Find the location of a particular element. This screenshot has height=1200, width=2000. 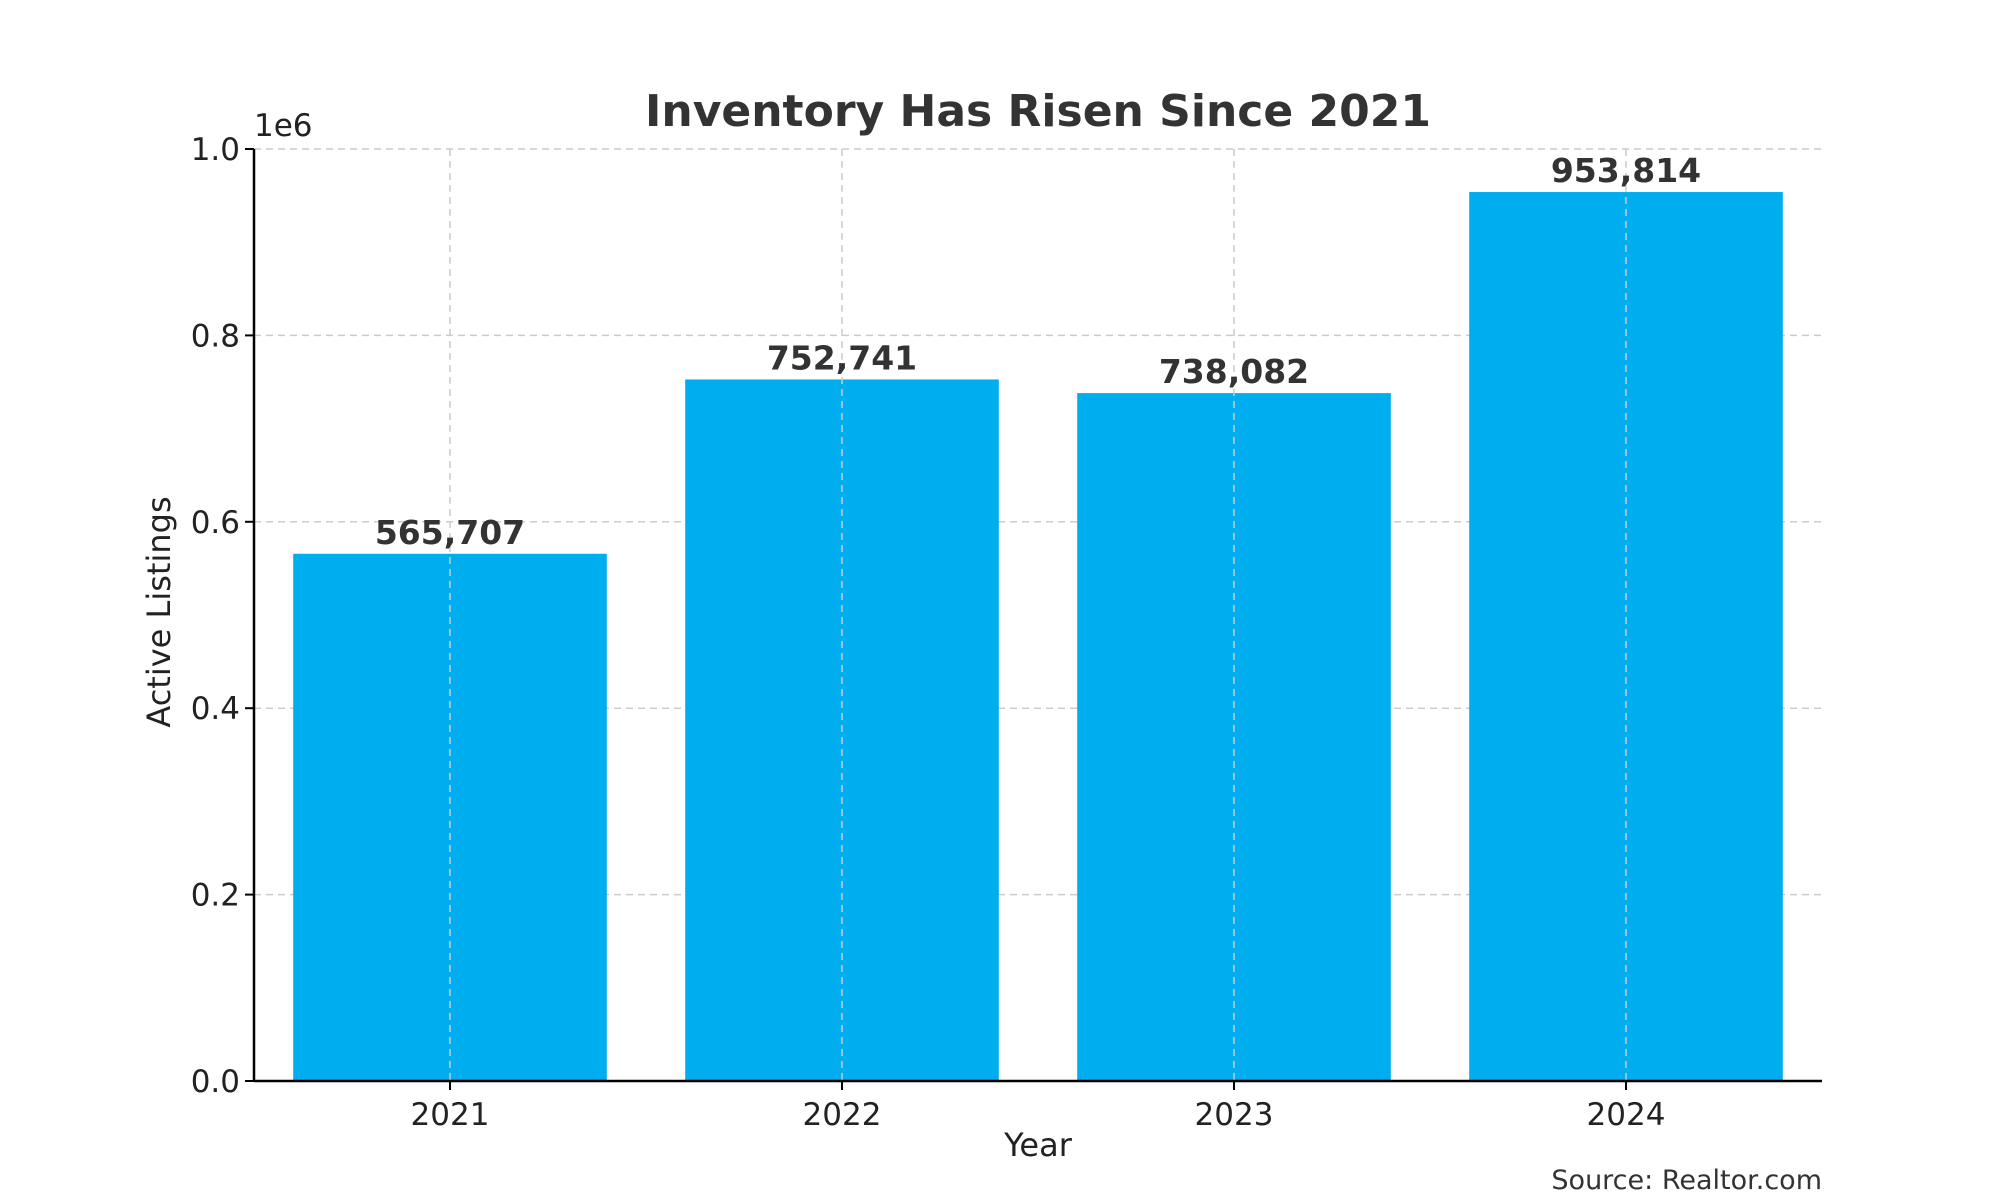

y-tick-label: 0.4 is located at coordinates (215, 709).